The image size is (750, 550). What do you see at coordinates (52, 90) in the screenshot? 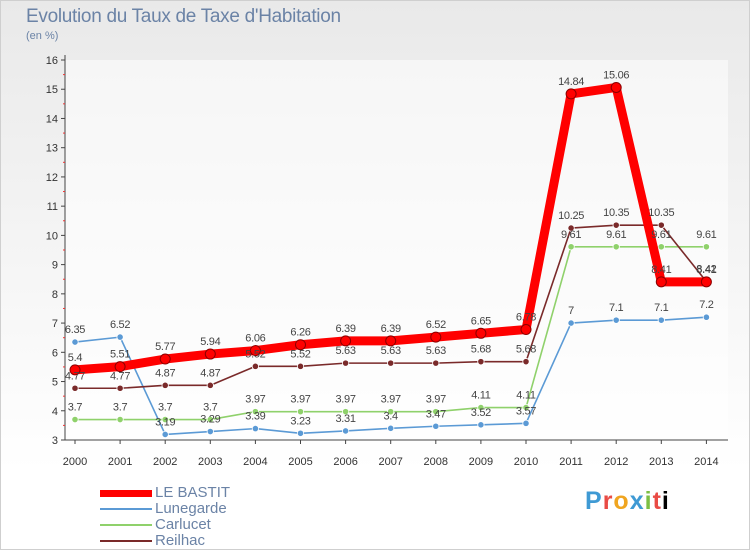
I see `y-tick-label: 15` at bounding box center [52, 90].